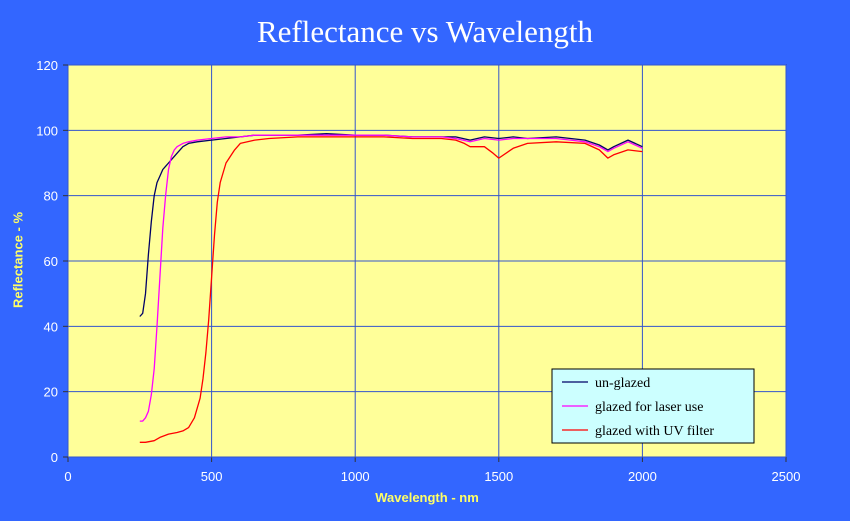 The height and width of the screenshot is (521, 850). What do you see at coordinates (498, 476) in the screenshot?
I see `x-tick-label: 1500` at bounding box center [498, 476].